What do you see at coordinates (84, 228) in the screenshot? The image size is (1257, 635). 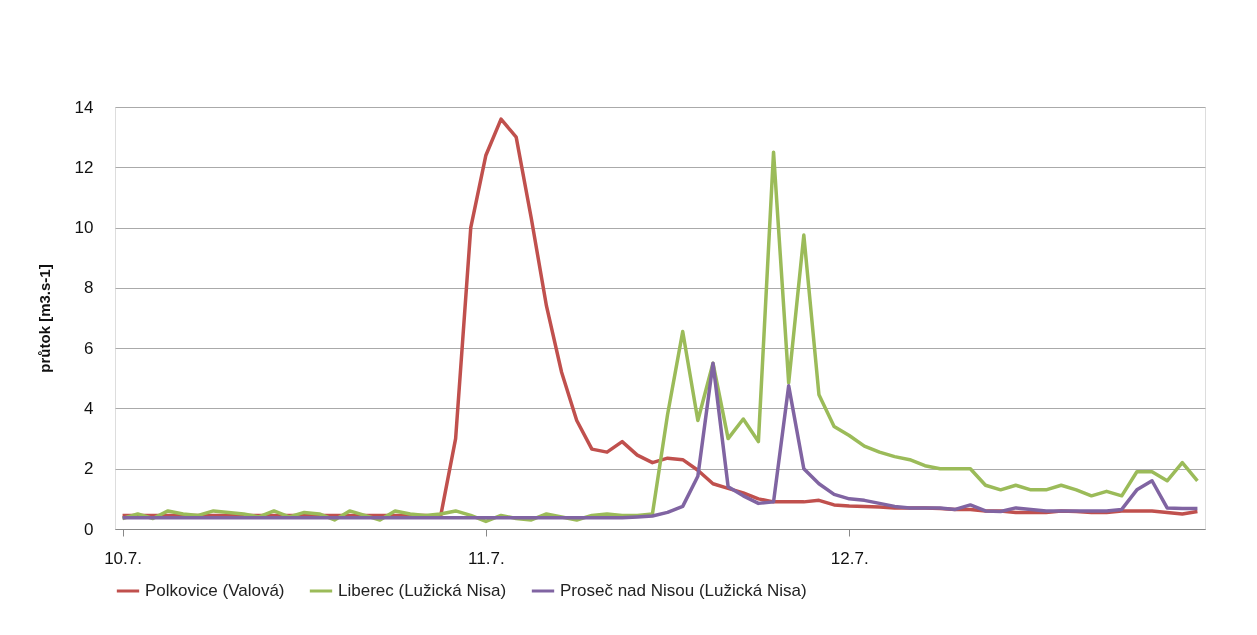 I see `y-tick-label: 10` at bounding box center [84, 228].